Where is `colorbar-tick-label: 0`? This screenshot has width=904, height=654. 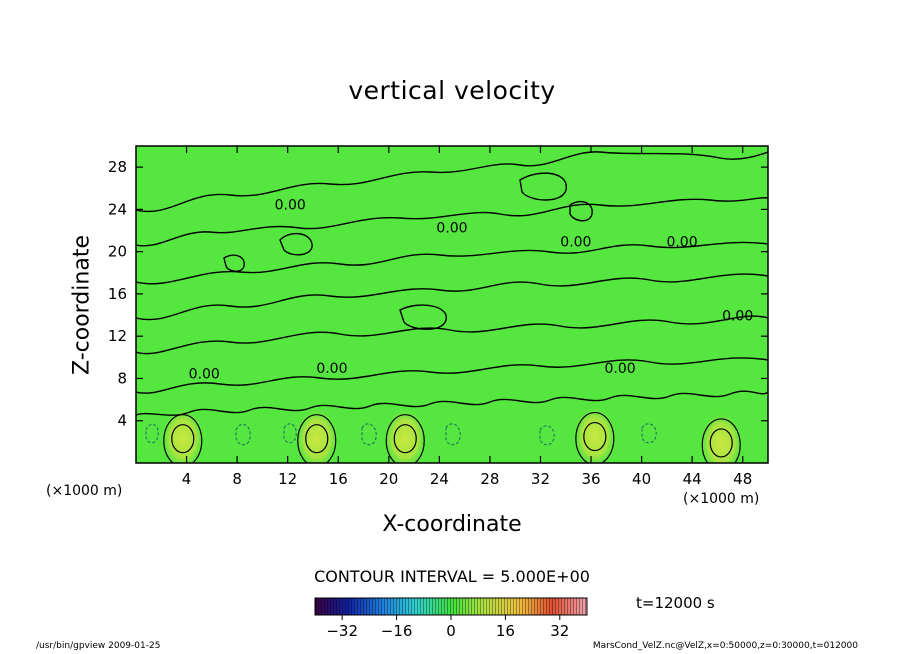 colorbar-tick-label: 0 is located at coordinates (451, 631).